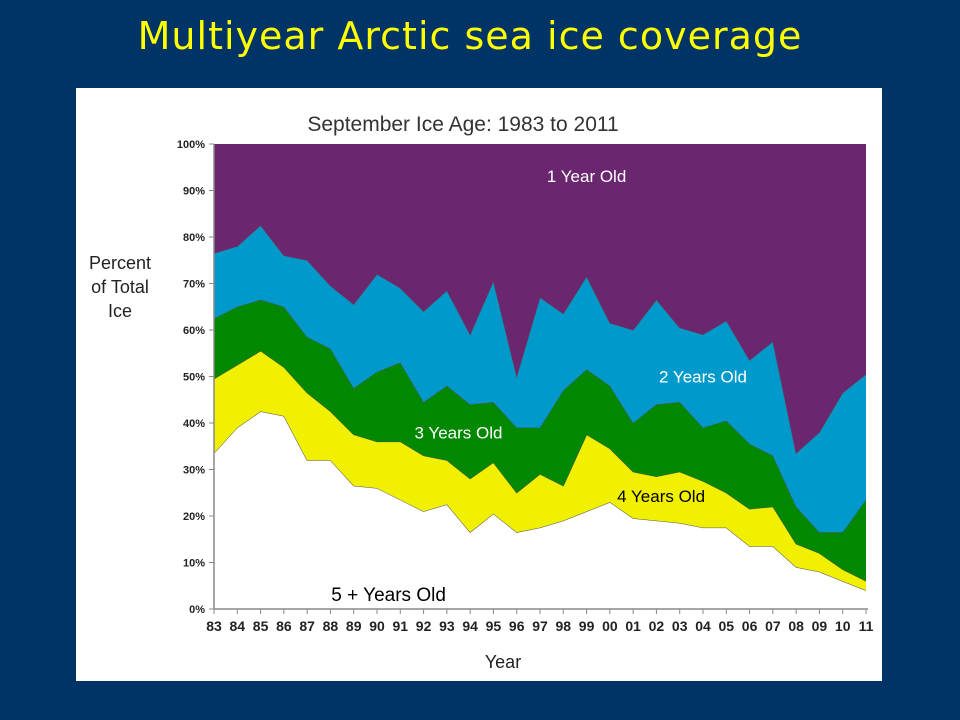  I want to click on y-tick-label: 10%, so click(194, 564).